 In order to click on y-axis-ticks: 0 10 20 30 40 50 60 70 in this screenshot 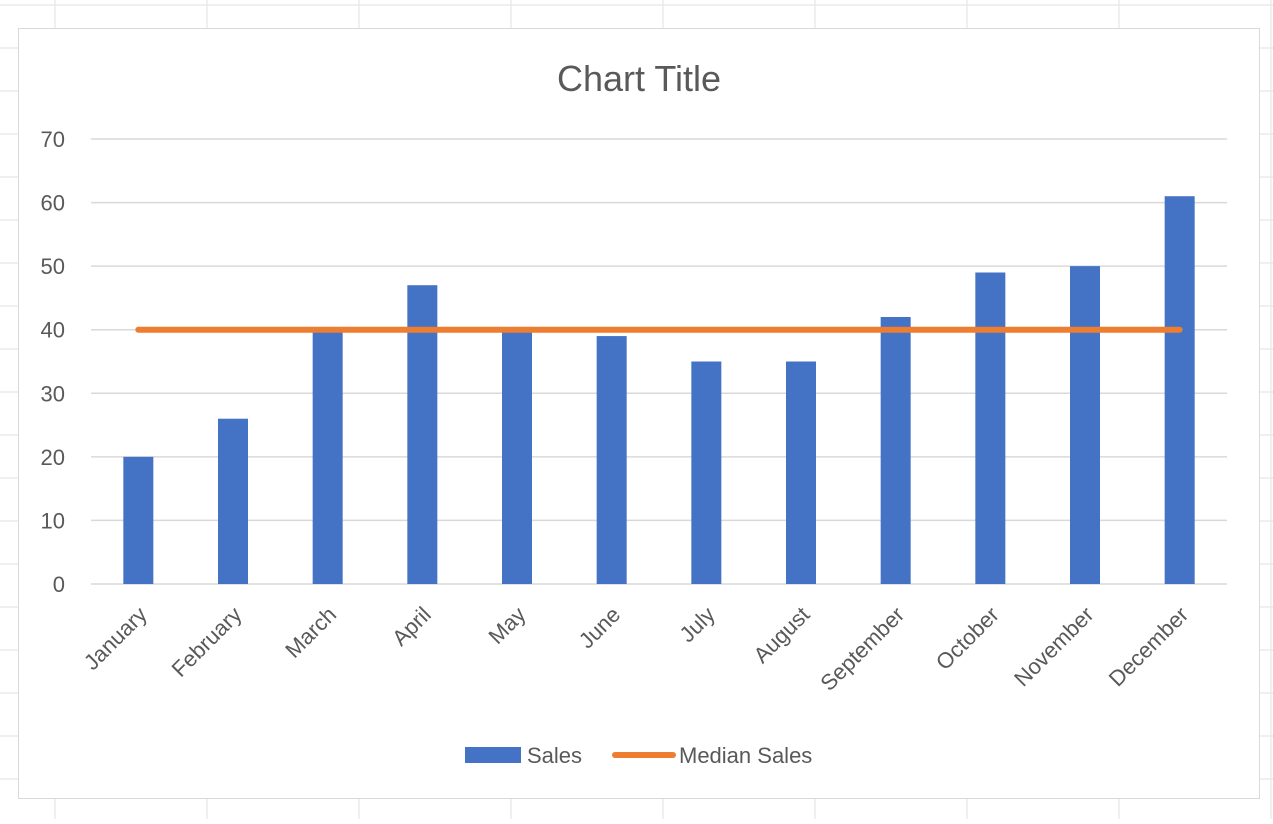, I will do `click(53, 362)`.